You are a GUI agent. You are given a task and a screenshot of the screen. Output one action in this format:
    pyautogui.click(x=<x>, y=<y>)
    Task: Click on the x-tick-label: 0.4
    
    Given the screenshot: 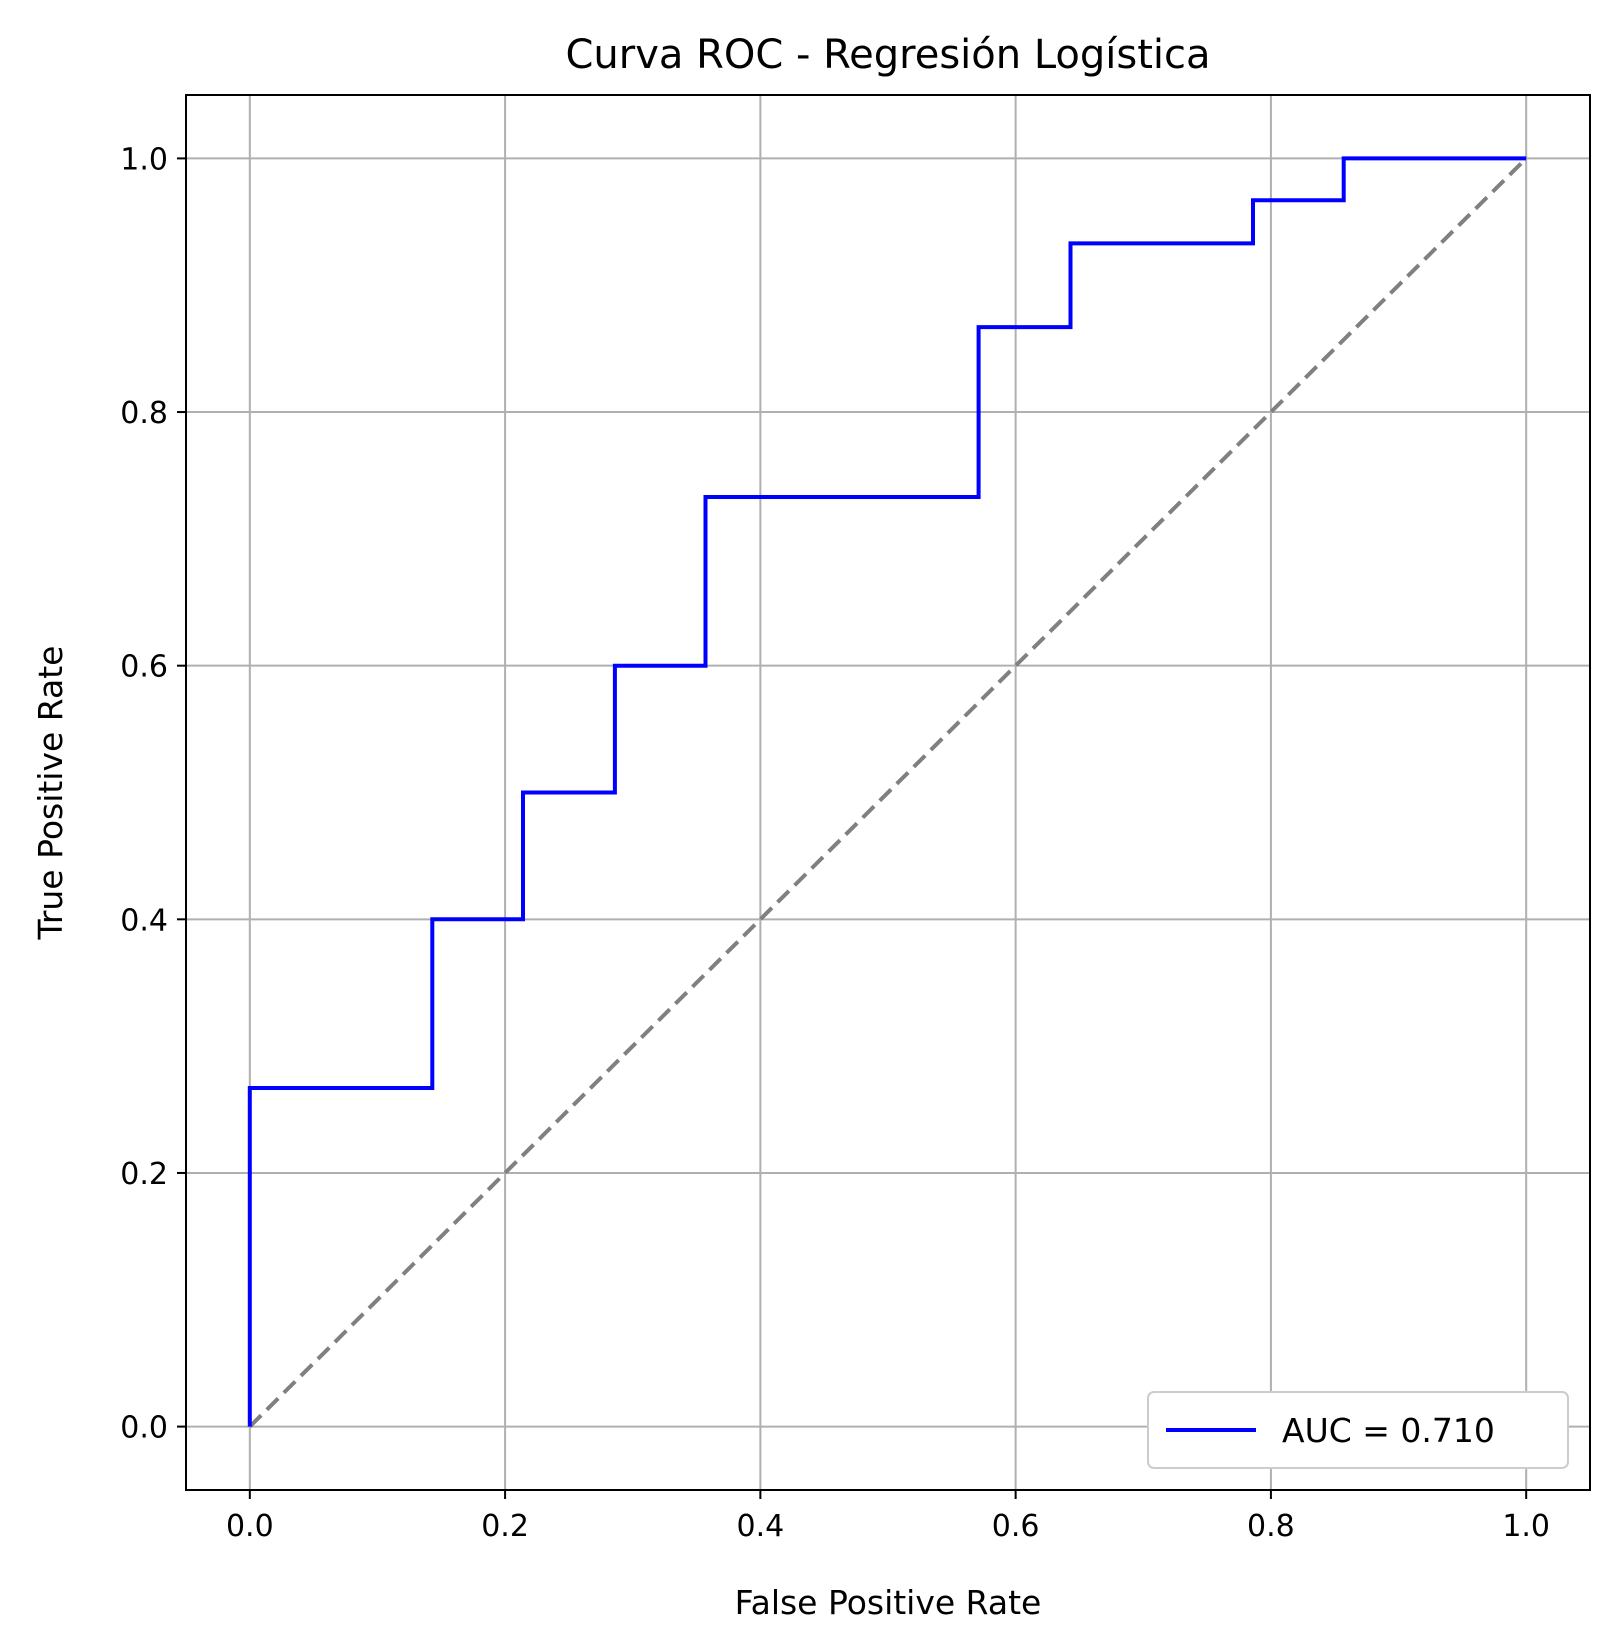 What is the action you would take?
    pyautogui.click(x=761, y=1526)
    